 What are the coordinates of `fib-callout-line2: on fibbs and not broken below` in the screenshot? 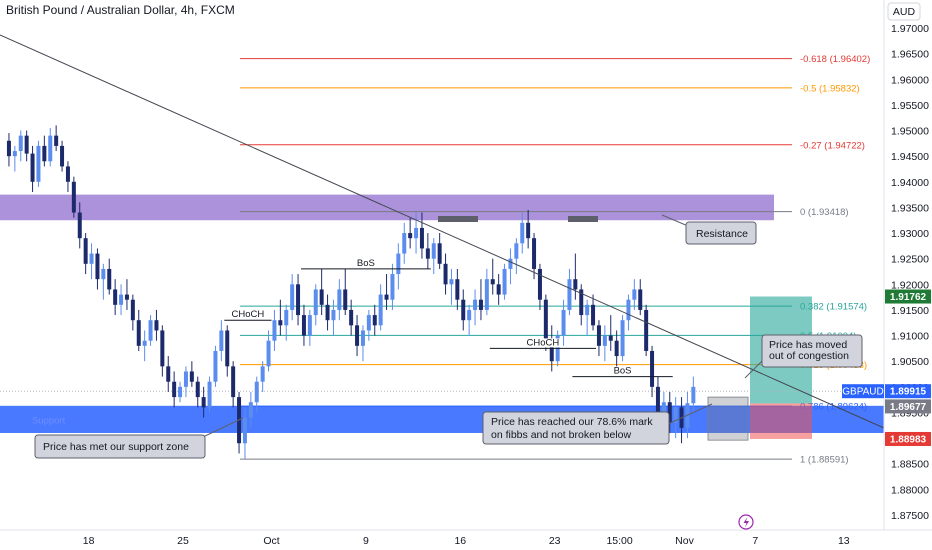 It's located at (561, 435).